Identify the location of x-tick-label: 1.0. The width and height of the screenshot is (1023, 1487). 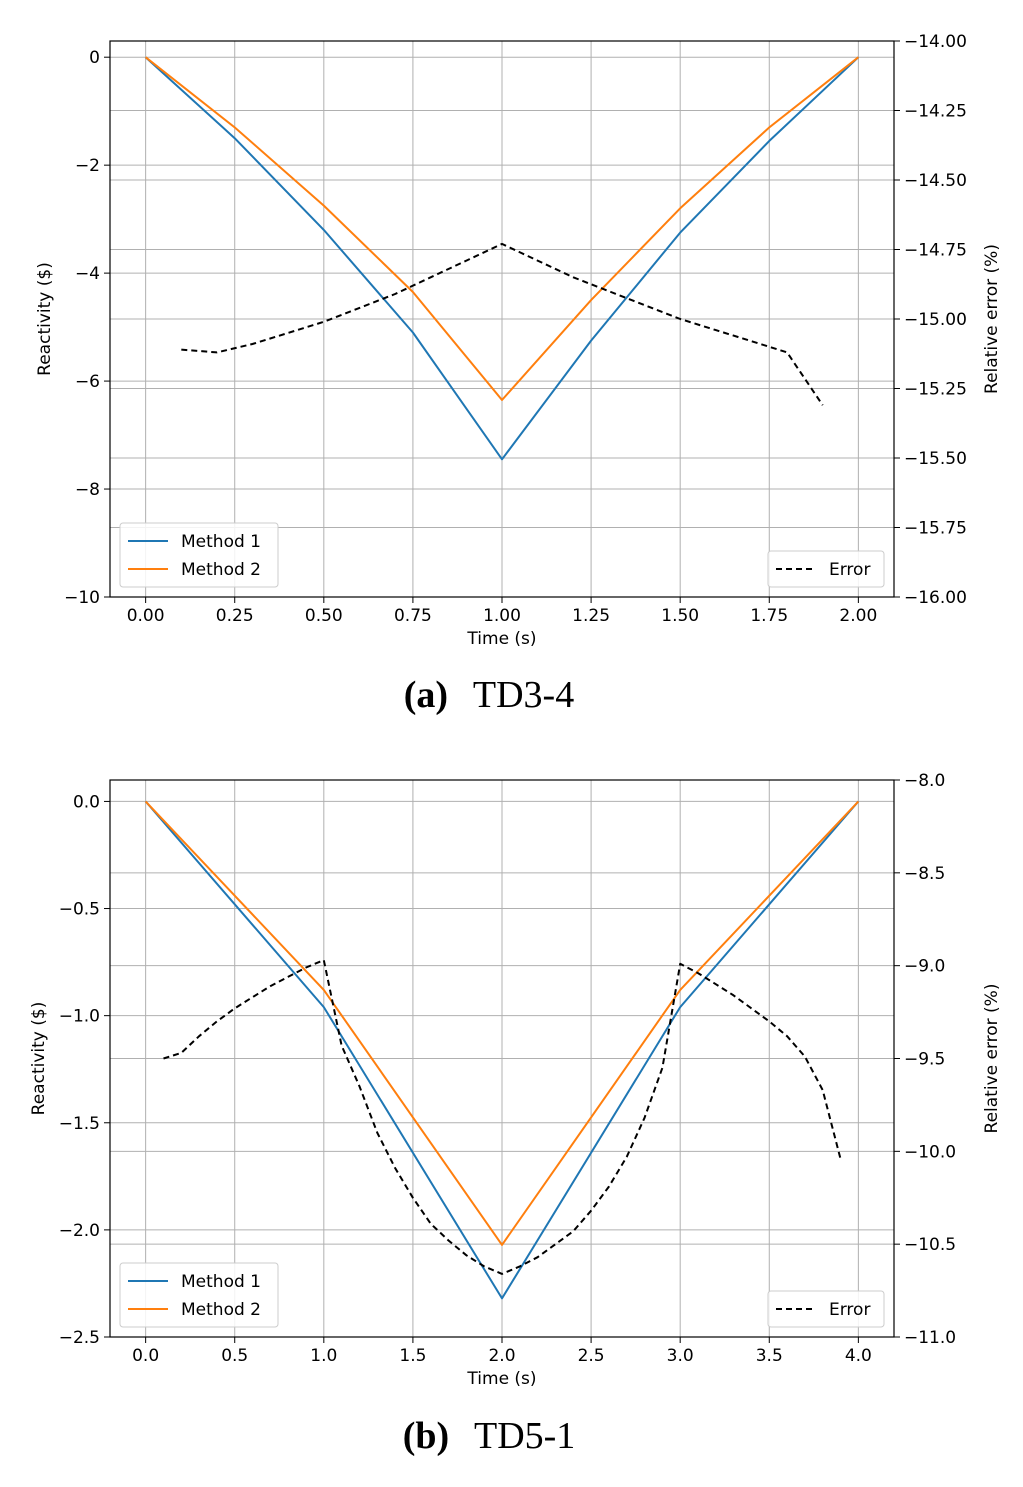
(323, 1356).